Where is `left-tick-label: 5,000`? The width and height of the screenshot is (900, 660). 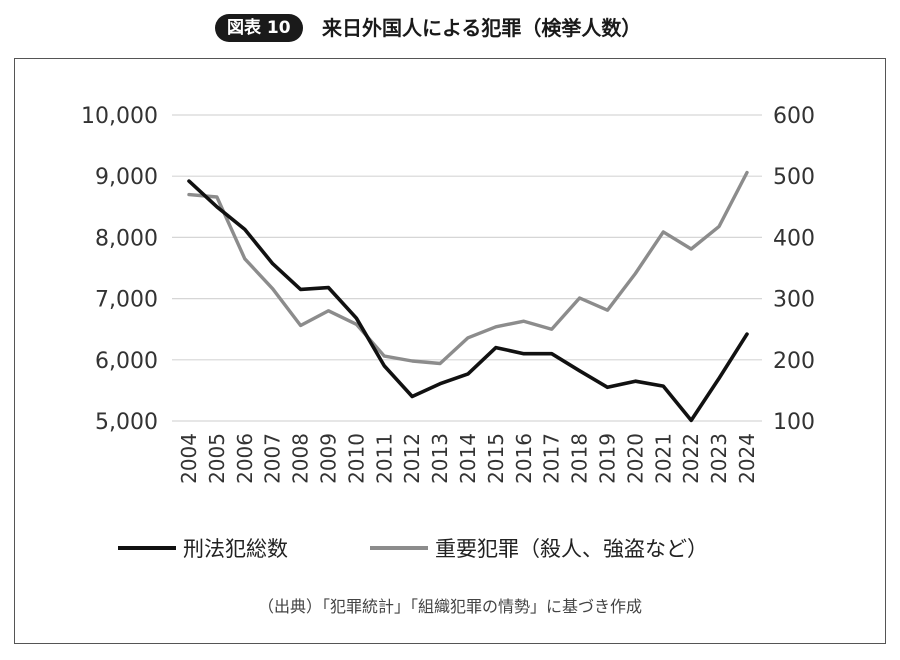
left-tick-label: 5,000 is located at coordinates (126, 422).